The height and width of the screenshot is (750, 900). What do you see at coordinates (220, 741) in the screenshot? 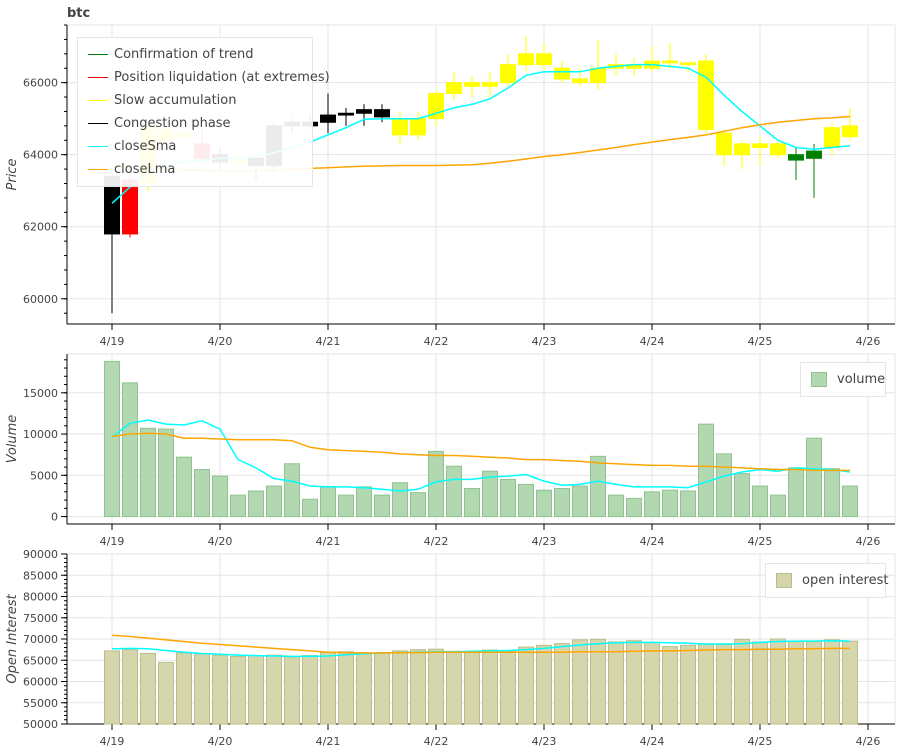
I see `x-tick-label: 4/20` at bounding box center [220, 741].